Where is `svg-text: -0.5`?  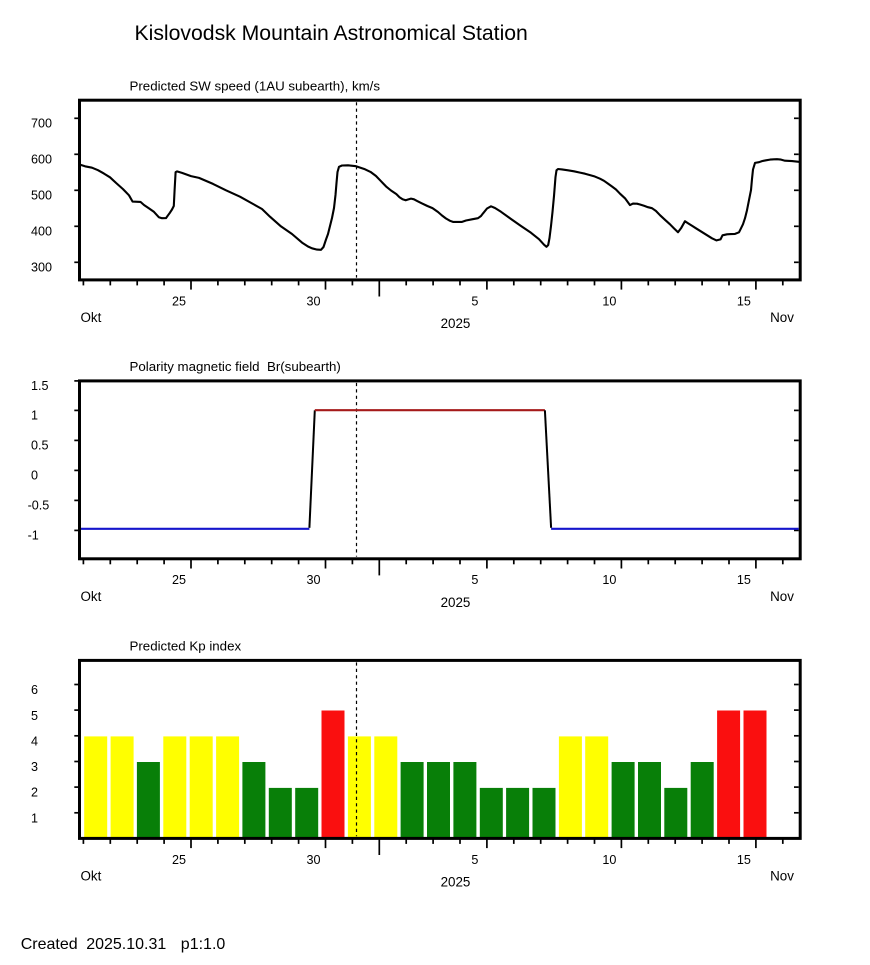
svg-text: -0.5 is located at coordinates (39, 506).